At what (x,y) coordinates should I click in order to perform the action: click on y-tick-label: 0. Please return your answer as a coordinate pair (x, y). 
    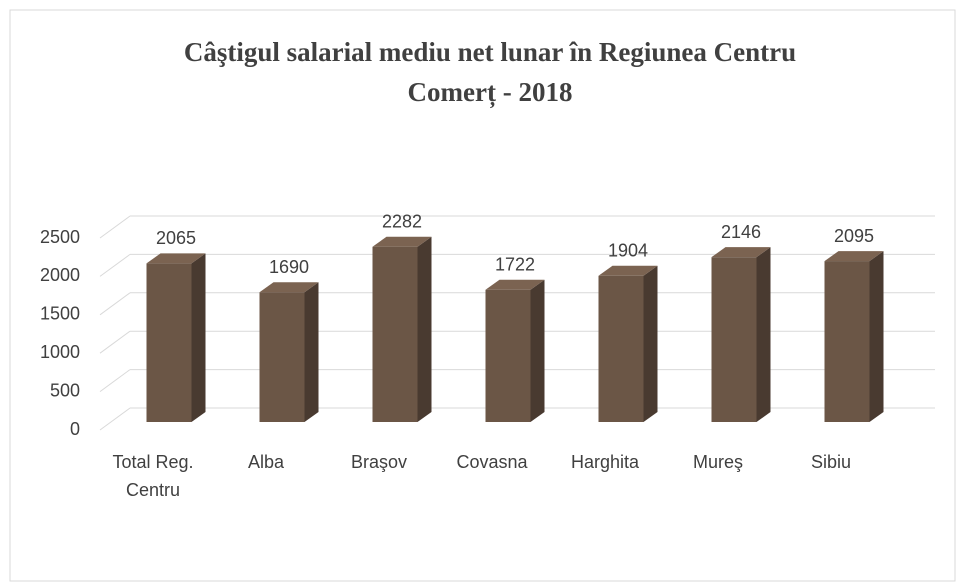
    Looking at the image, I should click on (75, 429).